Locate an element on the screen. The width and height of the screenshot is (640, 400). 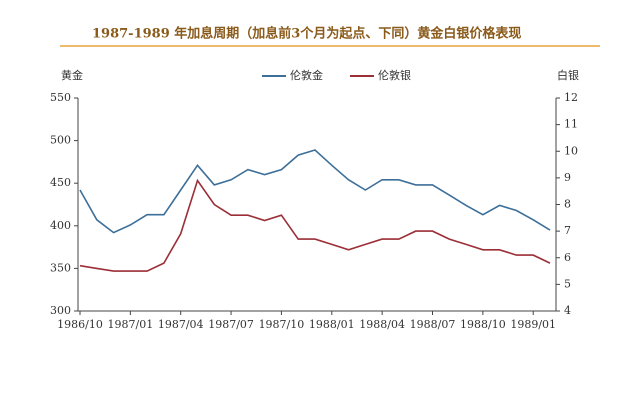
y-axis-label: 黄金 is located at coordinates (72, 75).